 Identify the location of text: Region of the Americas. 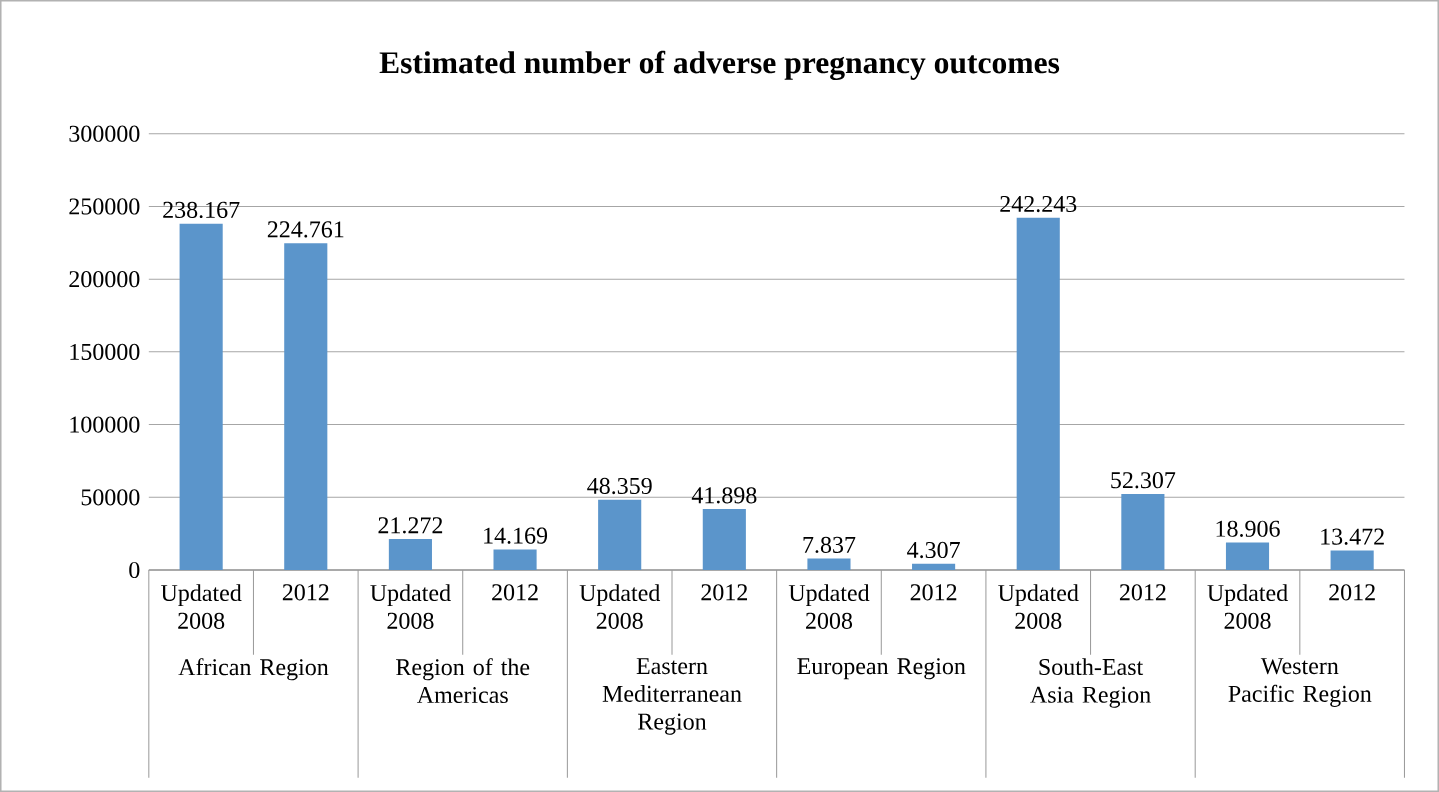
(463, 681).